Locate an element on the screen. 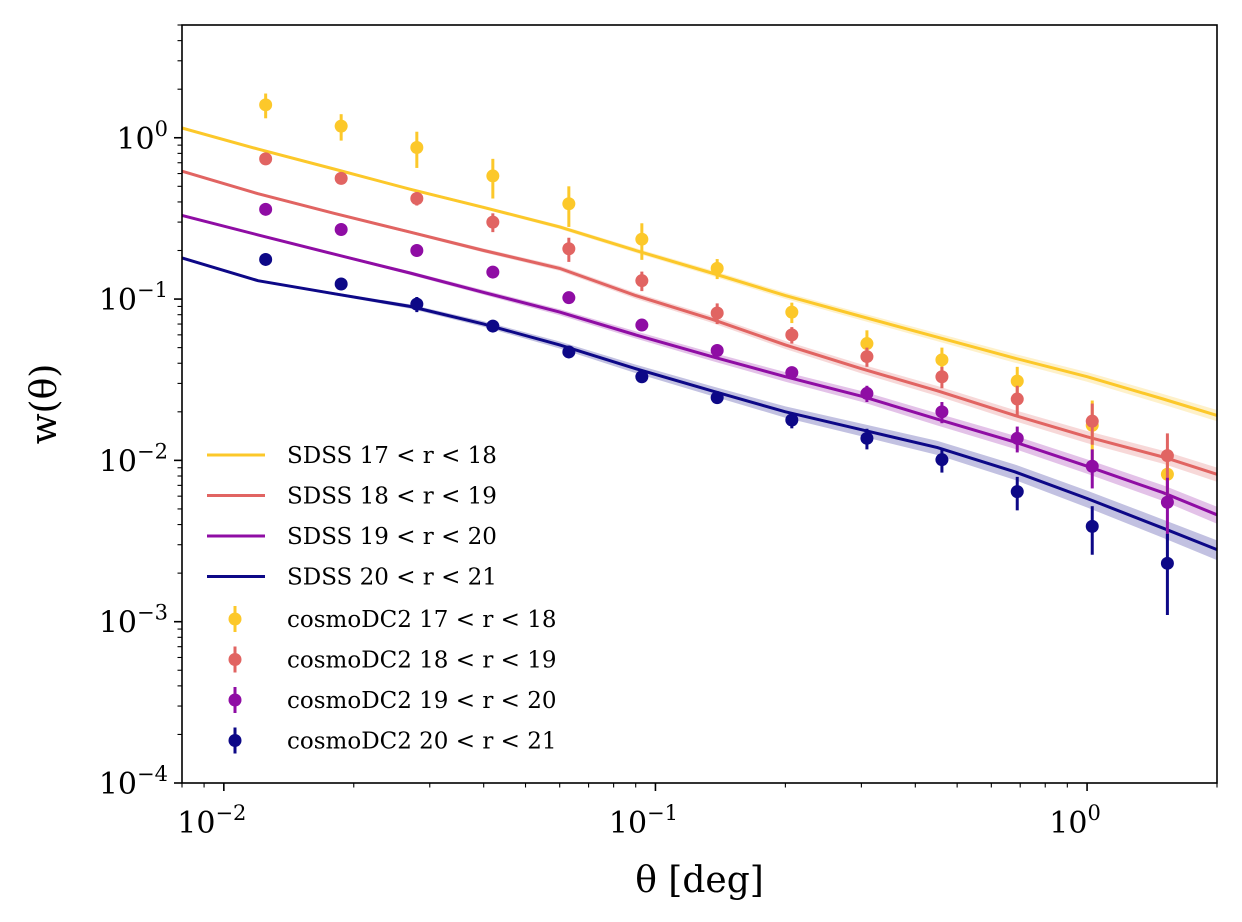  y-tick-label: 10⁻³ is located at coordinates (133, 621).